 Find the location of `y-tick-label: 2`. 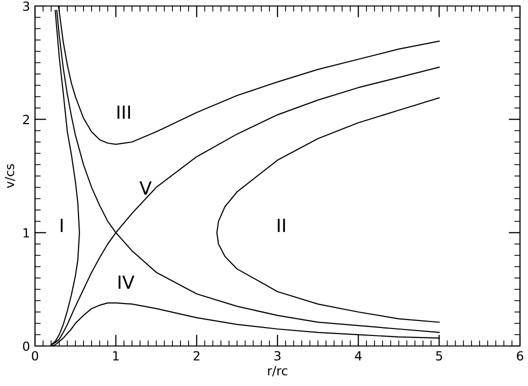

y-tick-label: 2 is located at coordinates (26, 119).